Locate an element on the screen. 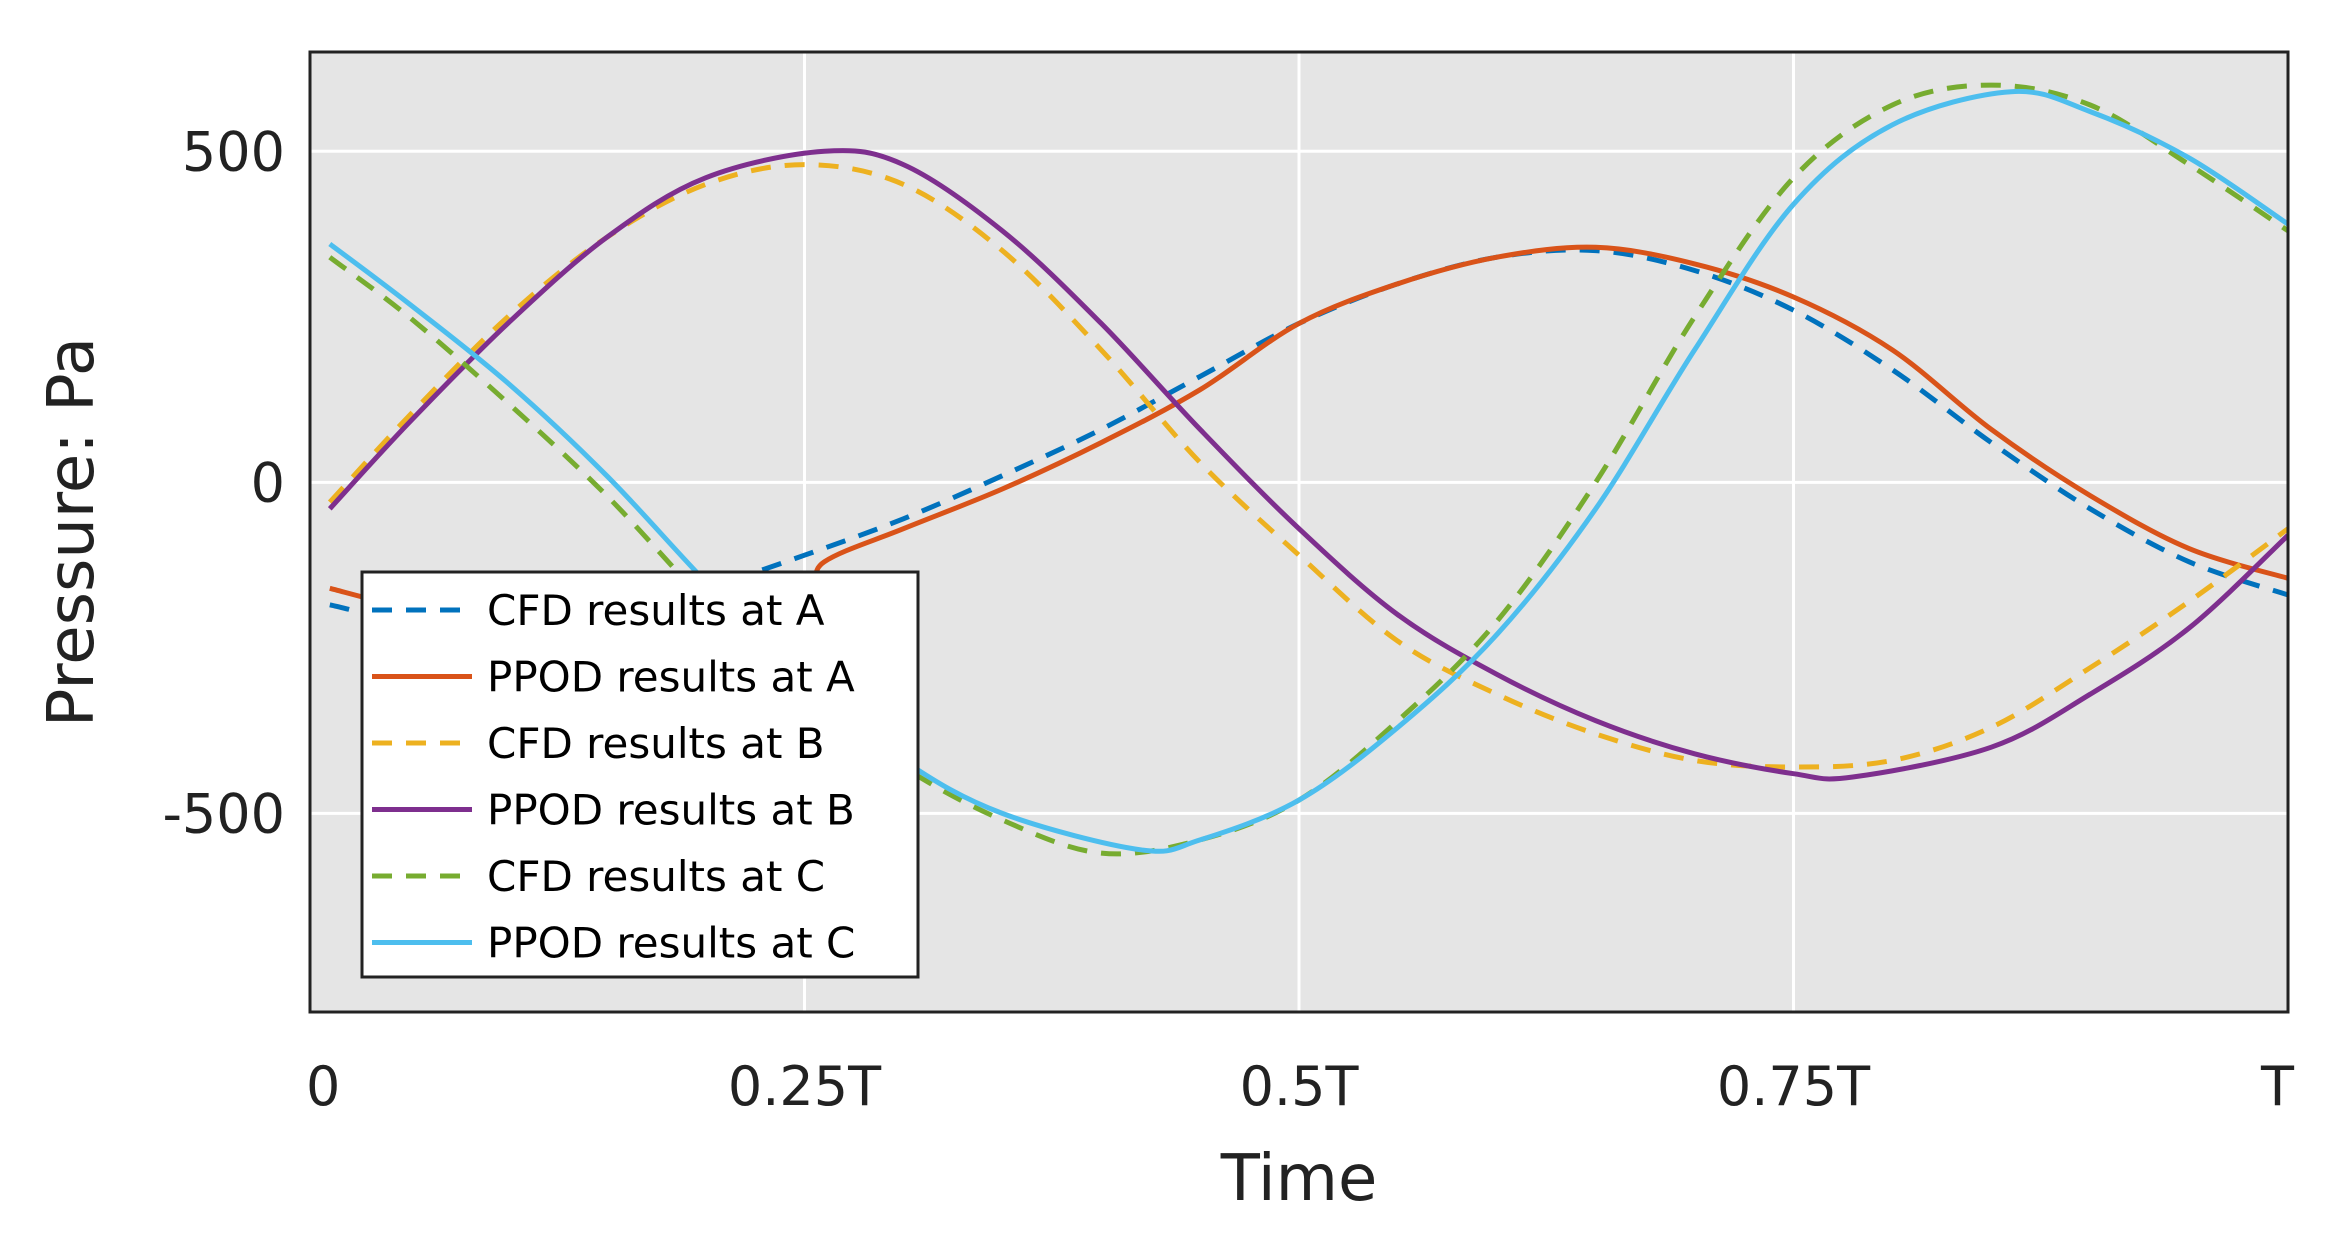 The image size is (2328, 1240). legend-label: CFD results at B is located at coordinates (656, 743).